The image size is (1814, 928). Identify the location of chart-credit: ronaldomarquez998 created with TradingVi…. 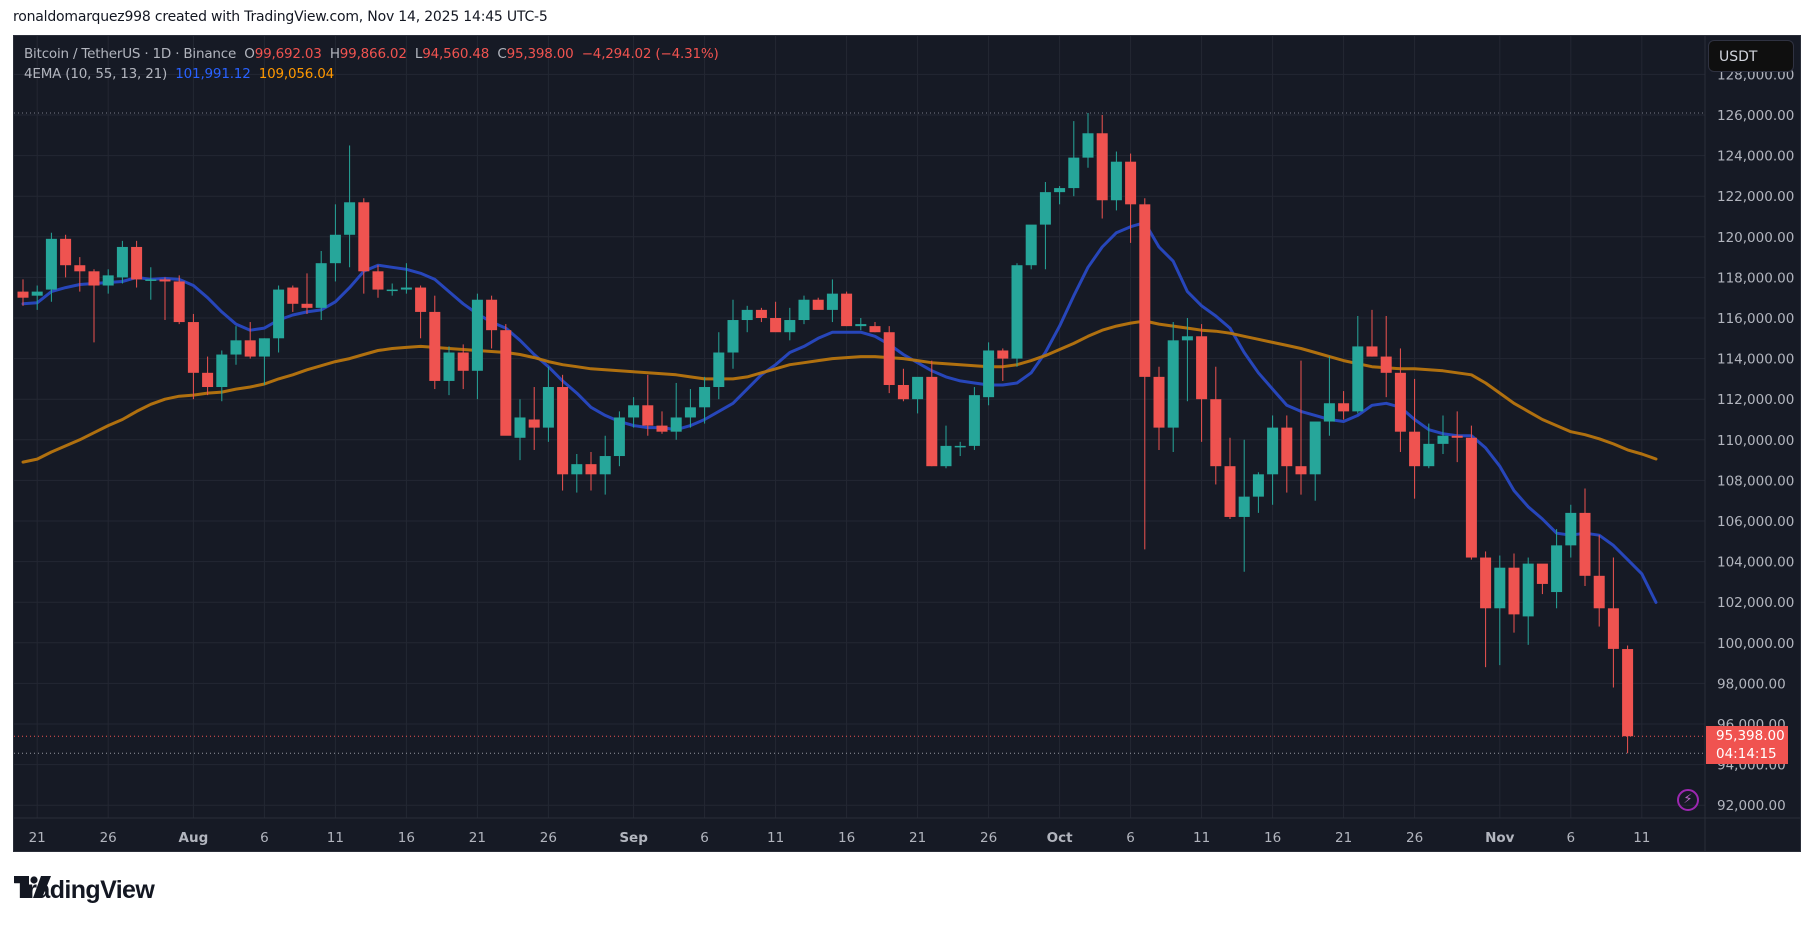
(280, 17).